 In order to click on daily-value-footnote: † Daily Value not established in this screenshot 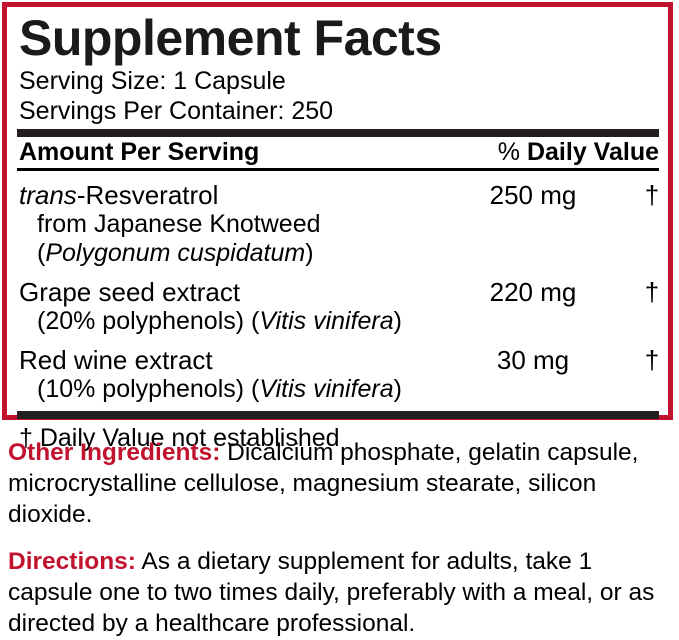, I will do `click(179, 438)`.